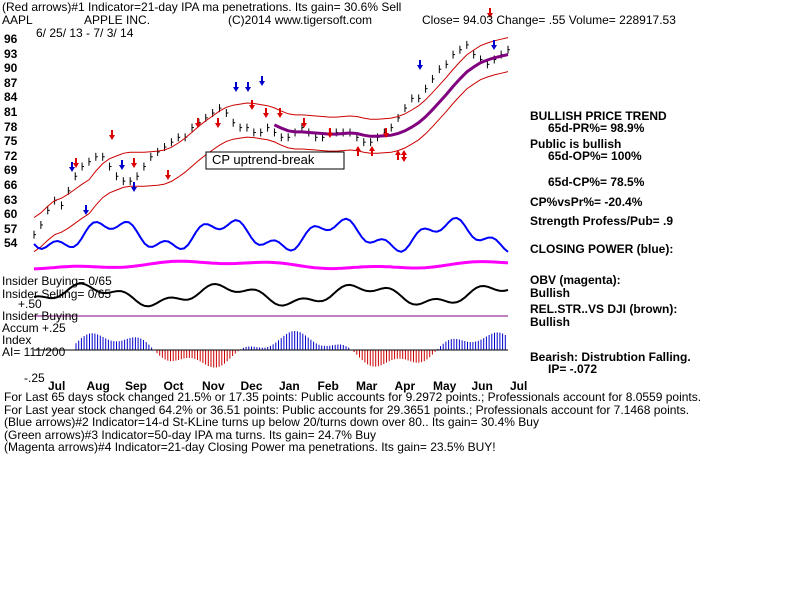 Image resolution: width=800 pixels, height=600 pixels. I want to click on insider-selling: Insider Selling= 0/65, so click(57, 294).